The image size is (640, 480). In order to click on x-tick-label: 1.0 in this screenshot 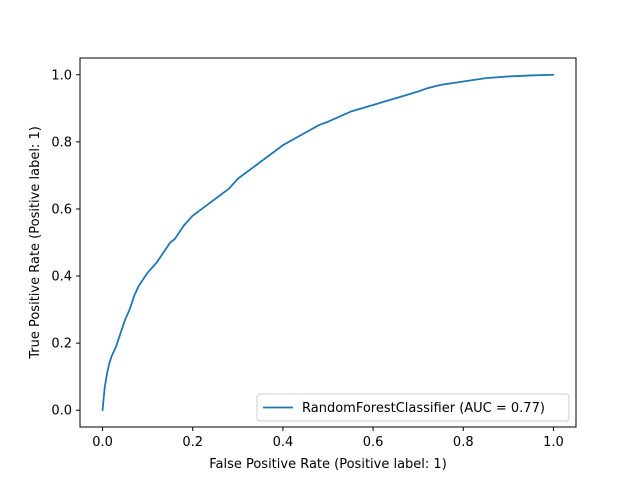, I will do `click(553, 442)`.